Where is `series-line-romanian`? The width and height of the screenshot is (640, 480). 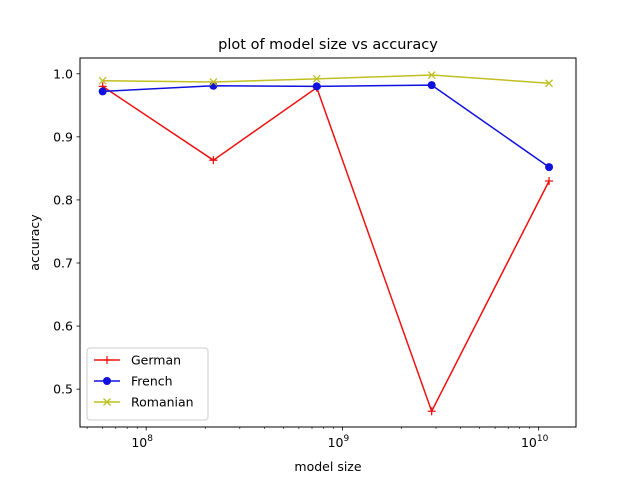
series-line-romanian is located at coordinates (326, 79).